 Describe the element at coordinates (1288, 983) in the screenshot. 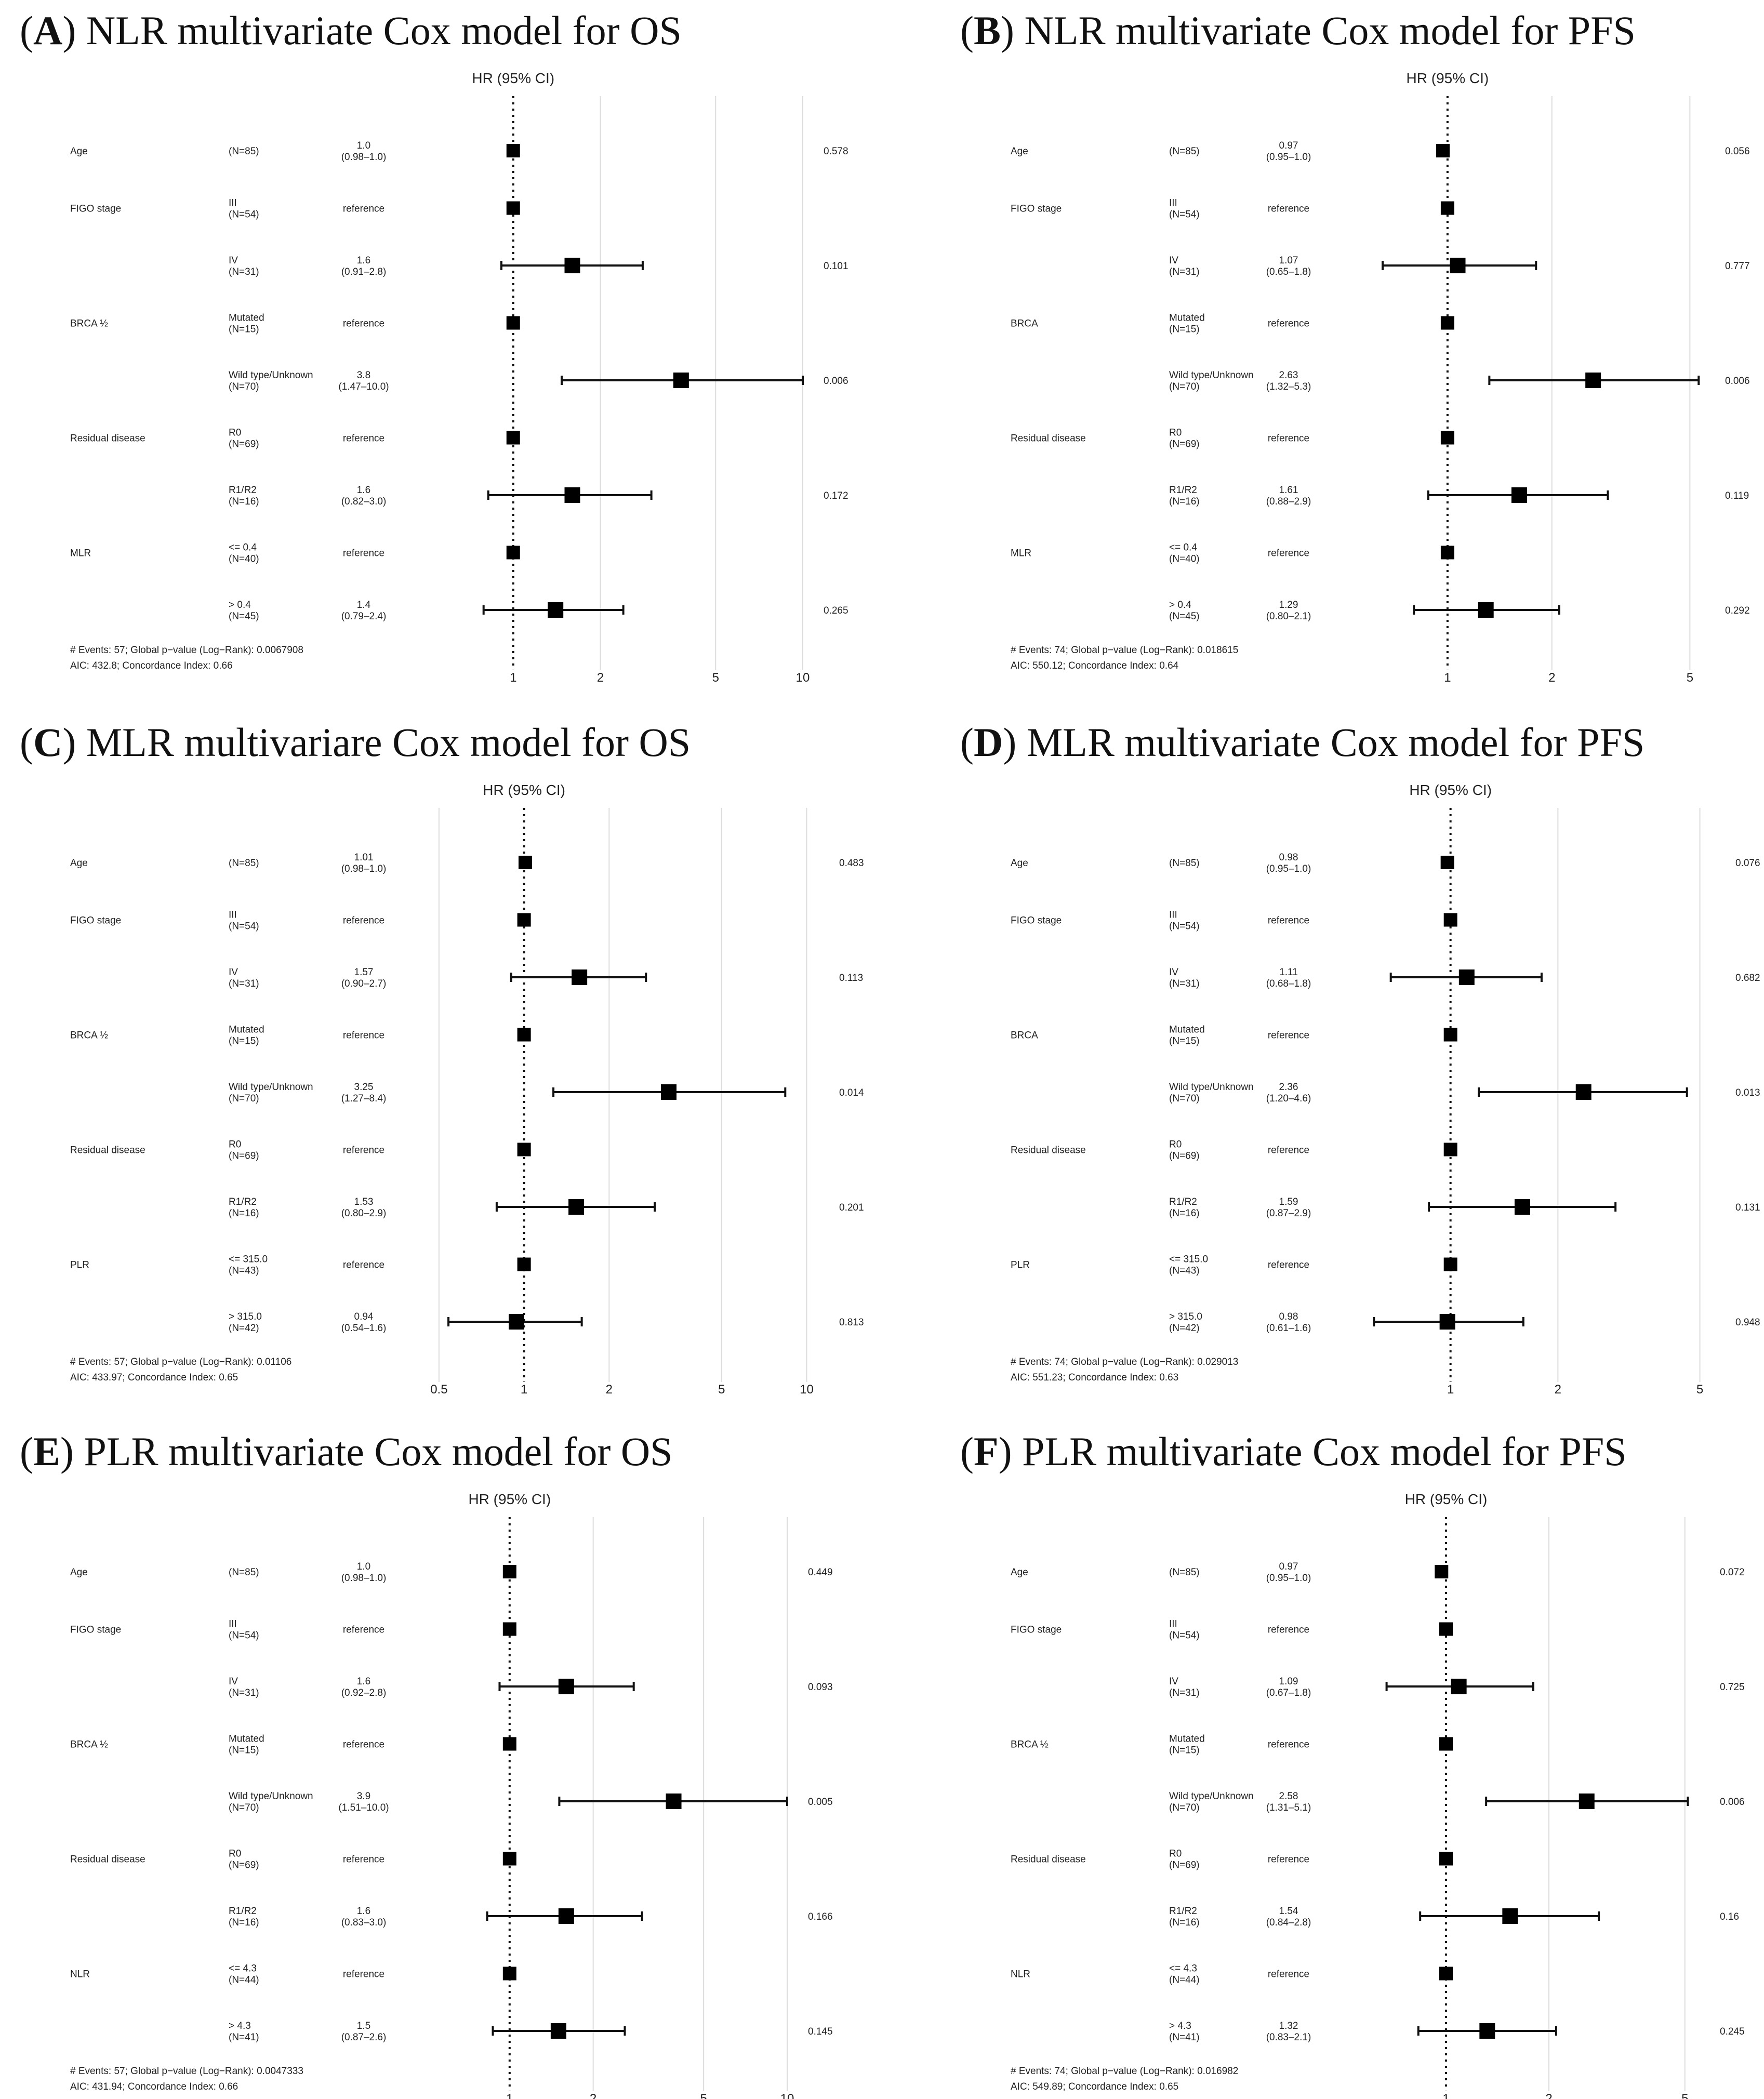

I see `row-ci-value: (0.68–1.8)` at that location.